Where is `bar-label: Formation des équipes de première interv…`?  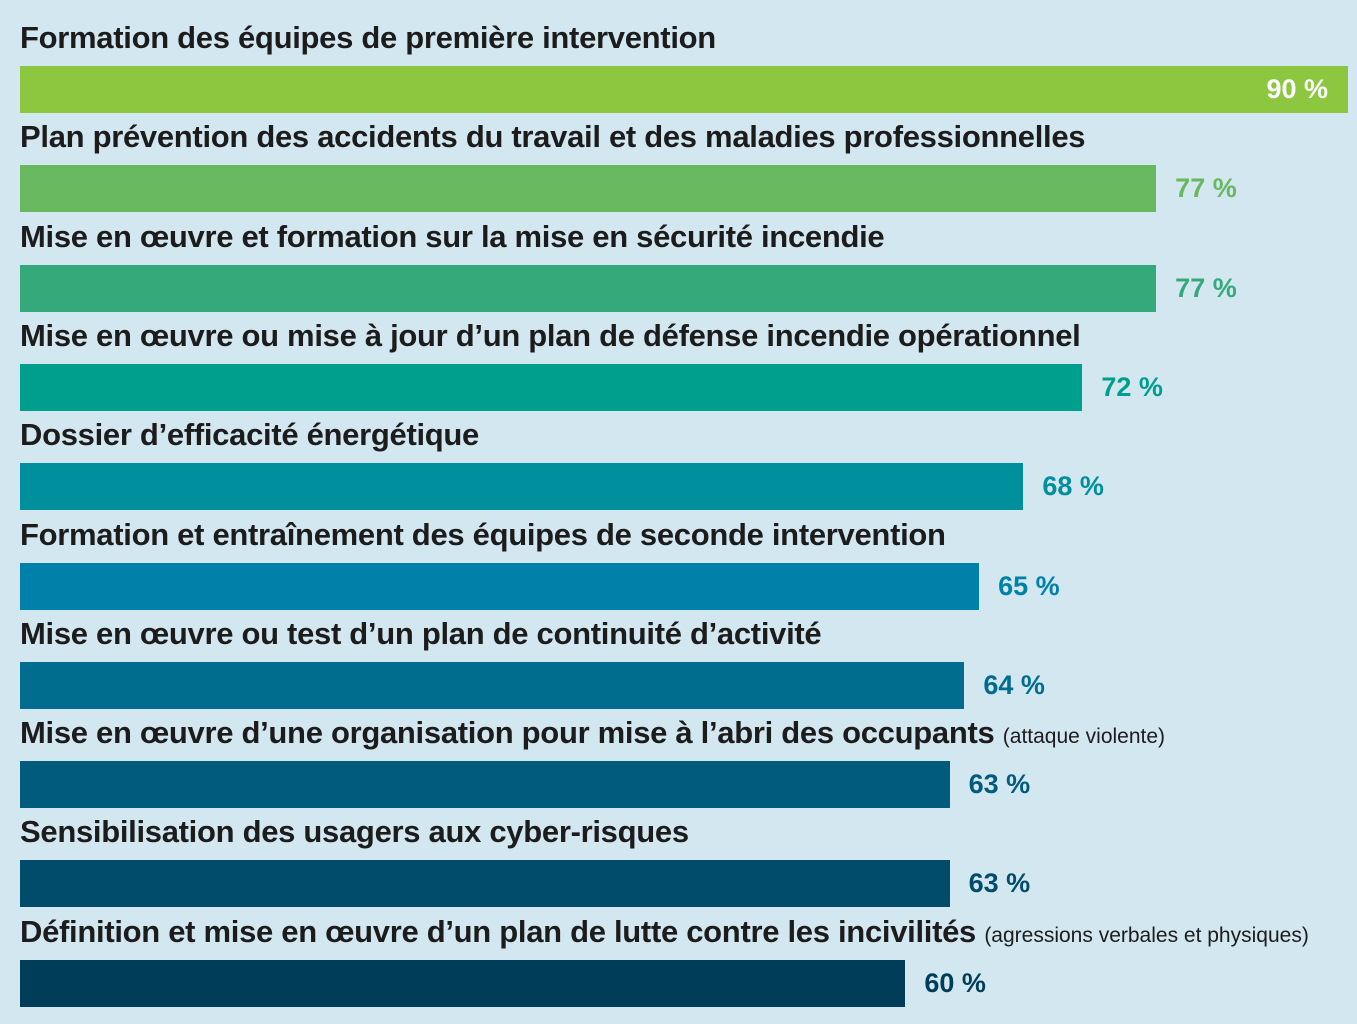 bar-label: Formation des équipes de première interv… is located at coordinates (368, 38).